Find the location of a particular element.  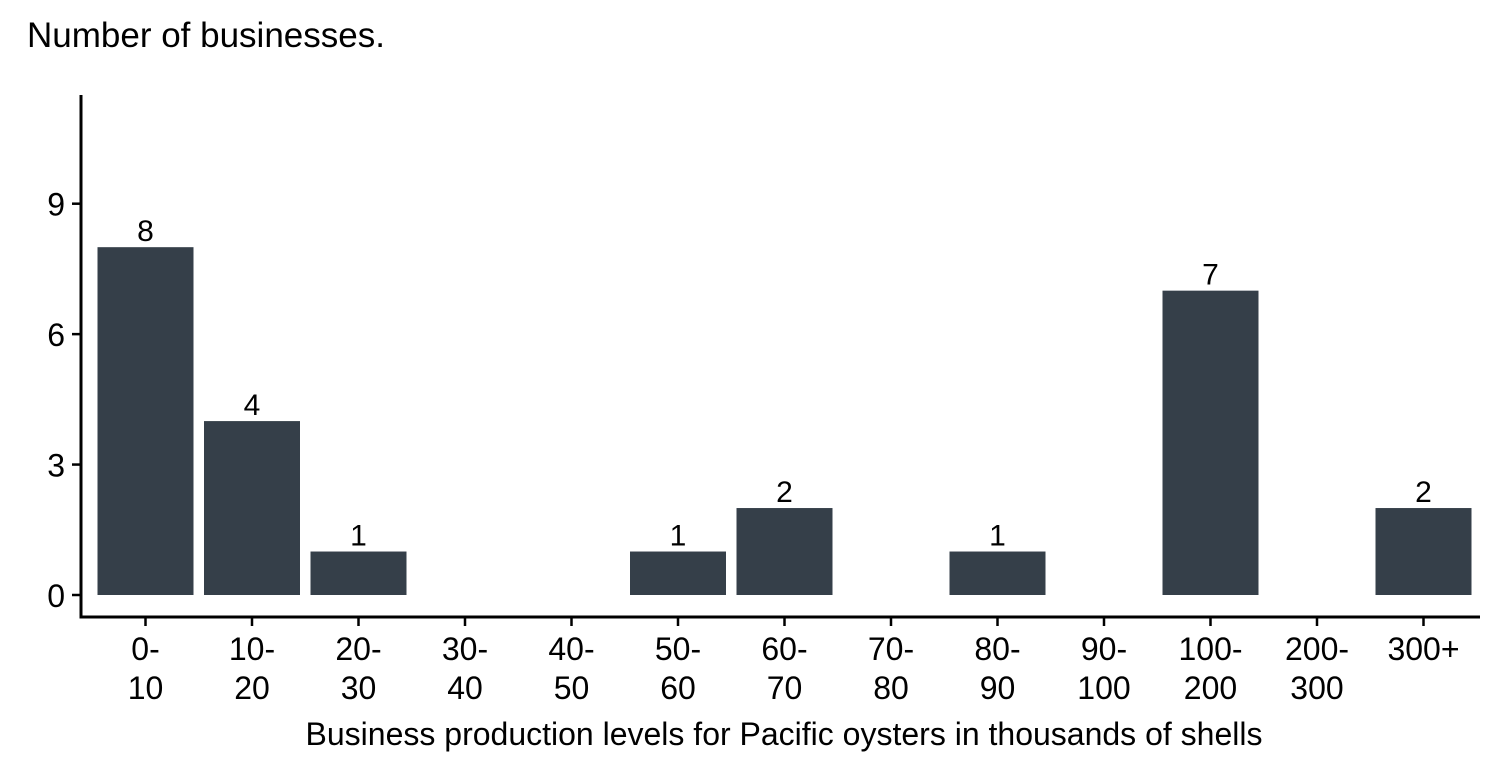

y-tick-label: 3 is located at coordinates (56, 466).